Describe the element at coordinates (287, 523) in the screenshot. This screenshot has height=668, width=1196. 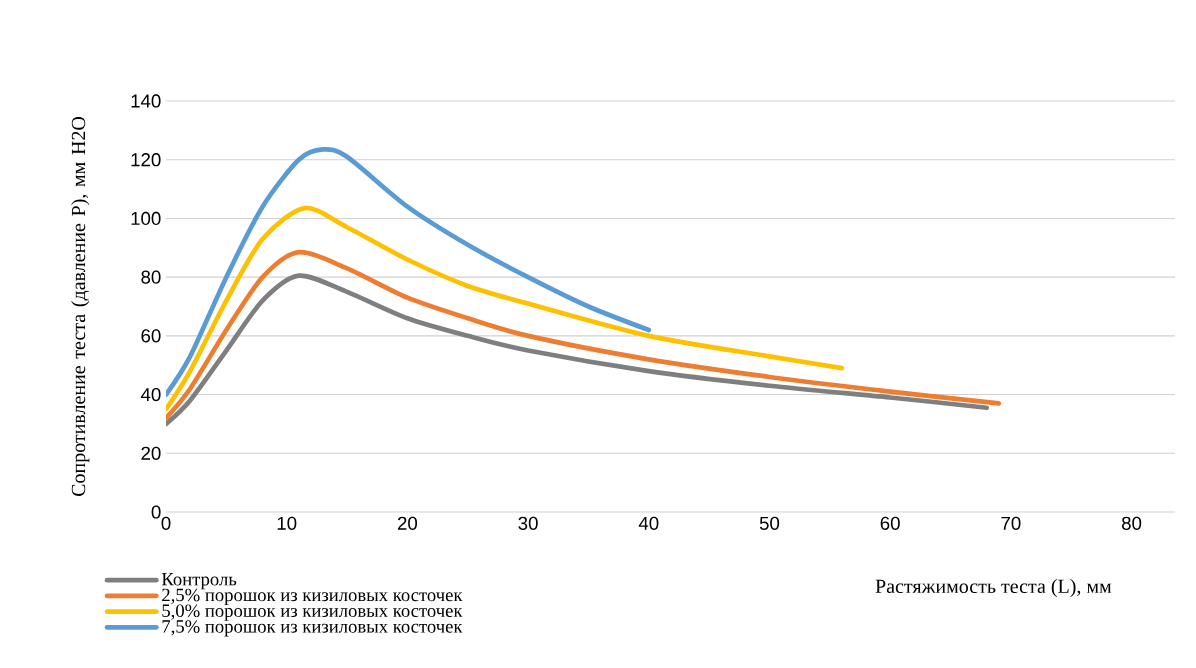
I see `x-tick-label: 10` at that location.